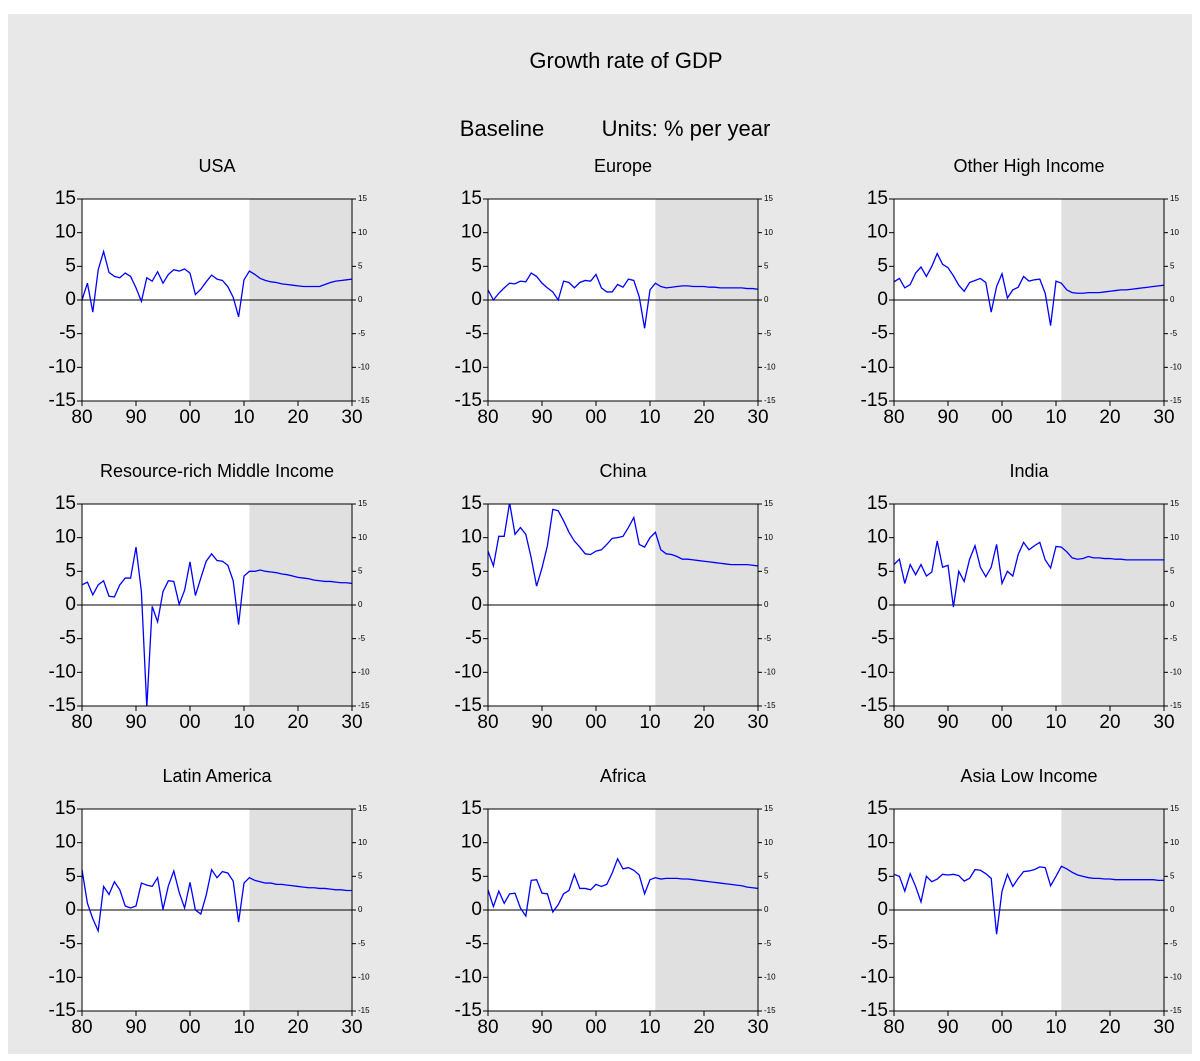  Describe the element at coordinates (623, 166) in the screenshot. I see `panel-title: Europe` at that location.